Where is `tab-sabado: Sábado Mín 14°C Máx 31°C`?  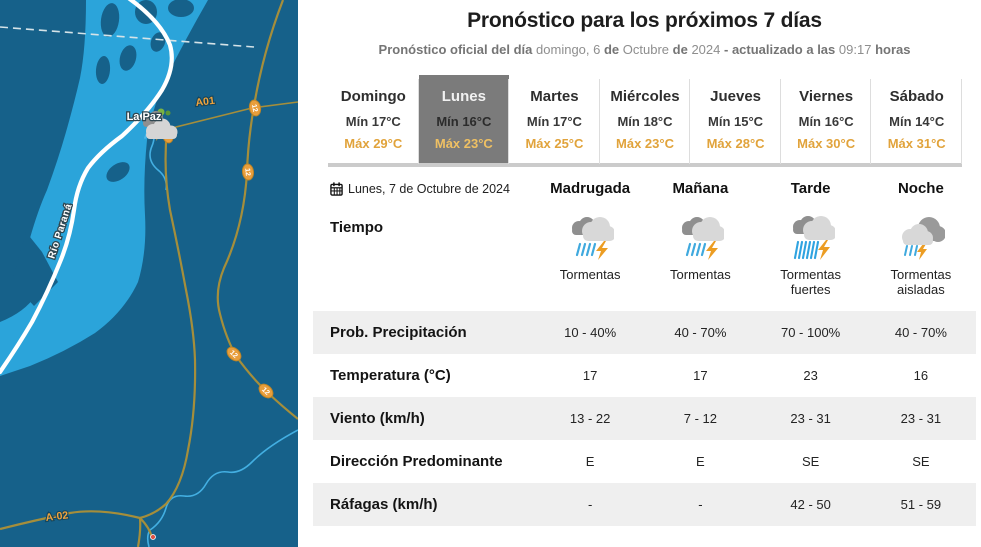
tab-sabado: Sábado Mín 14°C Máx 31°C is located at coordinates (916, 121).